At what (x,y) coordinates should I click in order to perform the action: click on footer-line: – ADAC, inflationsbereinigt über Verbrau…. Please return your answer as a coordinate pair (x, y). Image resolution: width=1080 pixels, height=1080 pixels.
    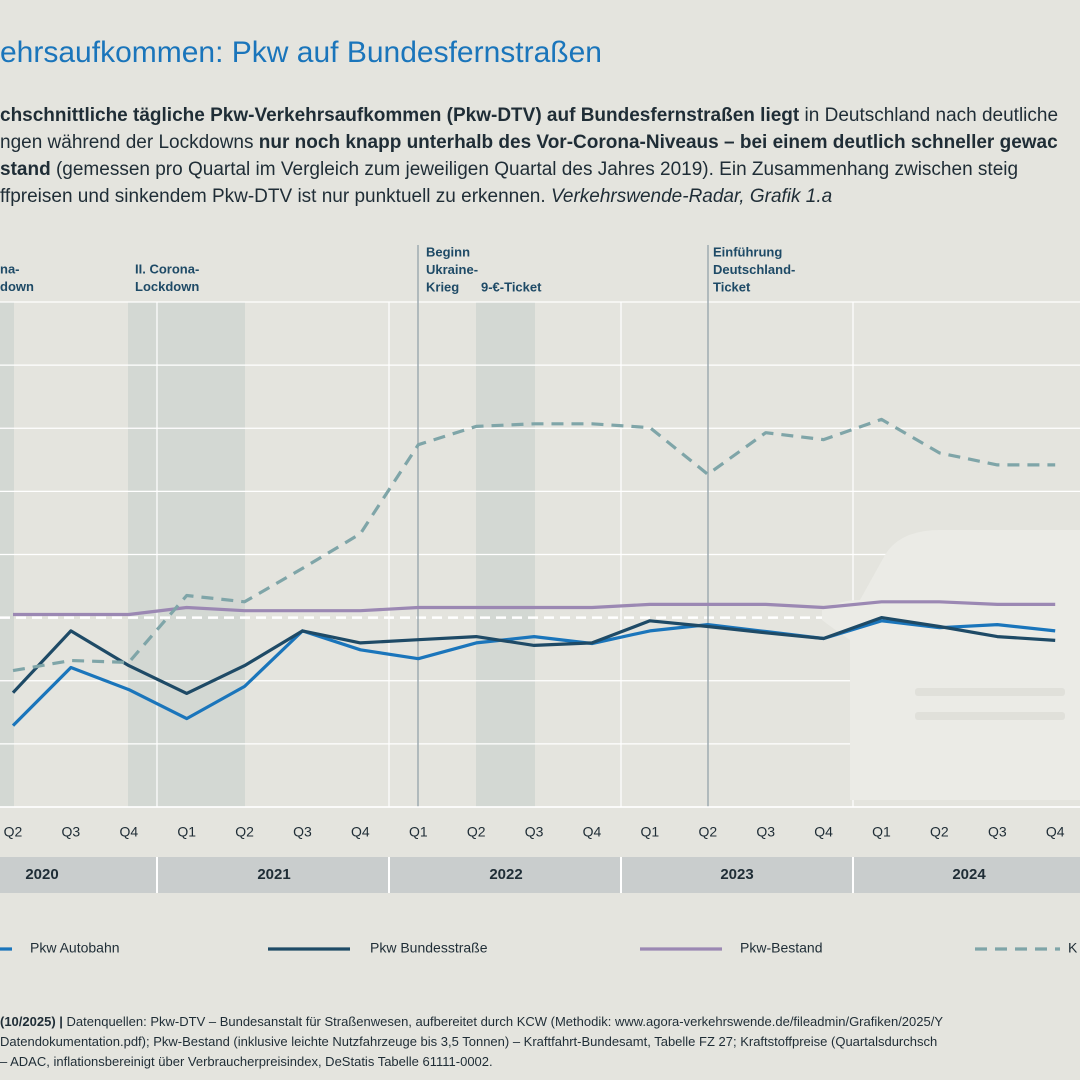
    Looking at the image, I should click on (246, 1061).